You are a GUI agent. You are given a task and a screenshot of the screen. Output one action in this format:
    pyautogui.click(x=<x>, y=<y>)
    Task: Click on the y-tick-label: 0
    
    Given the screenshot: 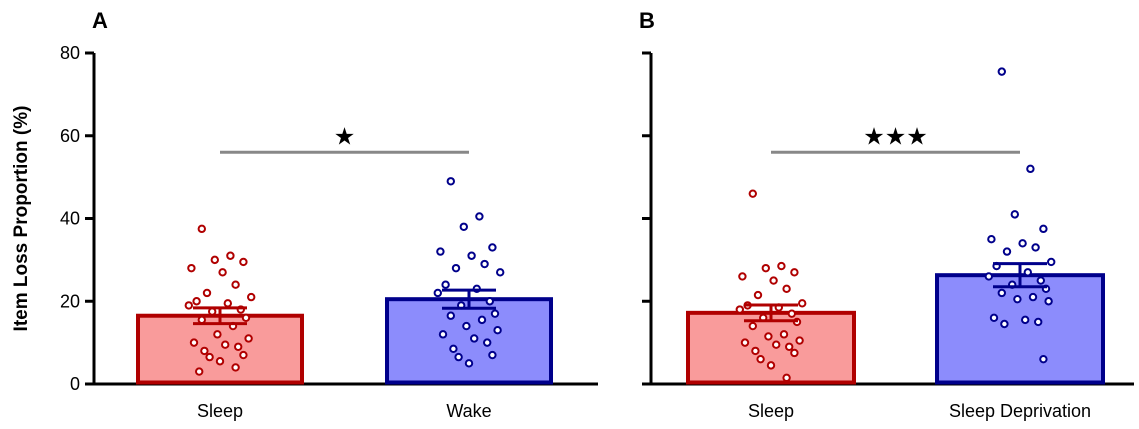 What is the action you would take?
    pyautogui.click(x=75, y=384)
    